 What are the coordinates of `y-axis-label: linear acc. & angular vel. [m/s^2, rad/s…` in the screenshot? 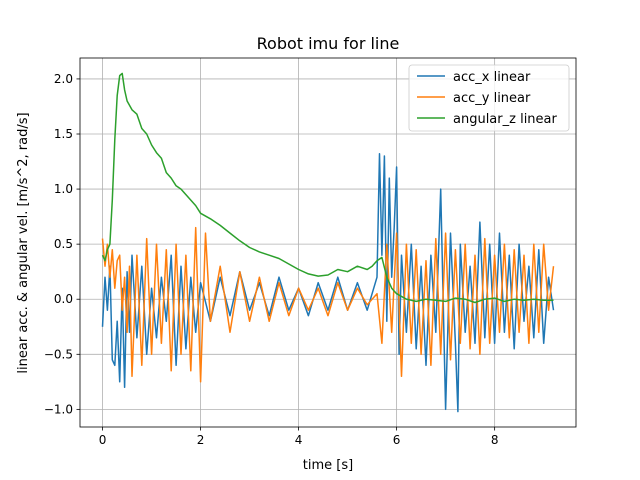 It's located at (23, 242).